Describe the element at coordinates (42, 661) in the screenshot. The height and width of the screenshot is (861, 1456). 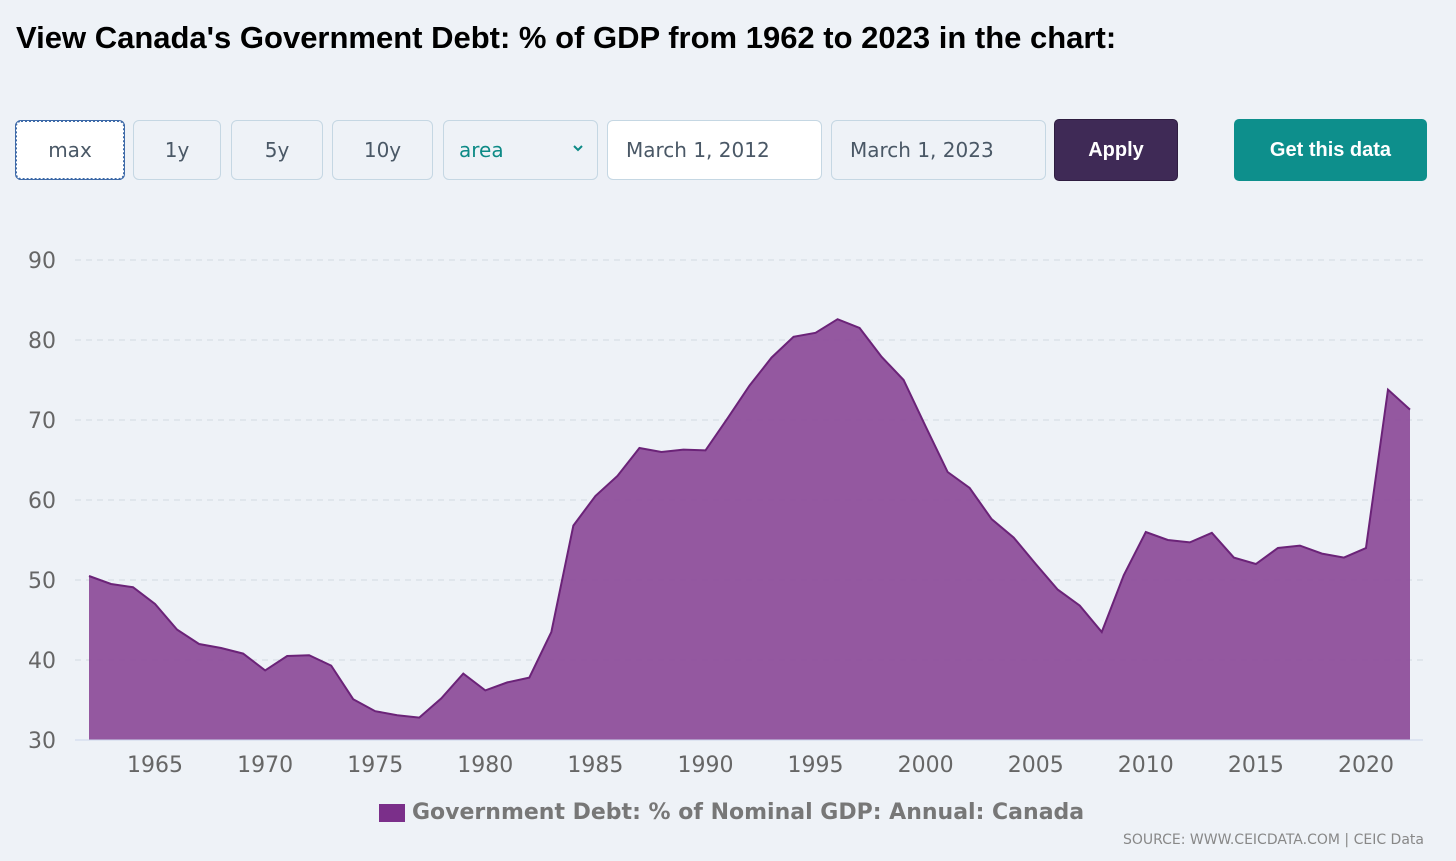
I see `y-tick-label-40: 40` at that location.